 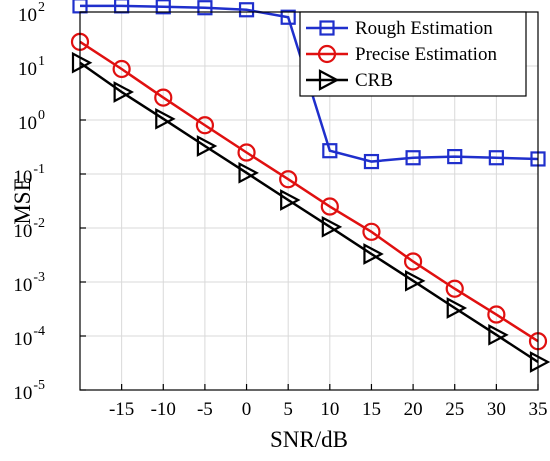 What do you see at coordinates (31, 67) in the screenshot?
I see `y-tick-label: 10¹` at bounding box center [31, 67].